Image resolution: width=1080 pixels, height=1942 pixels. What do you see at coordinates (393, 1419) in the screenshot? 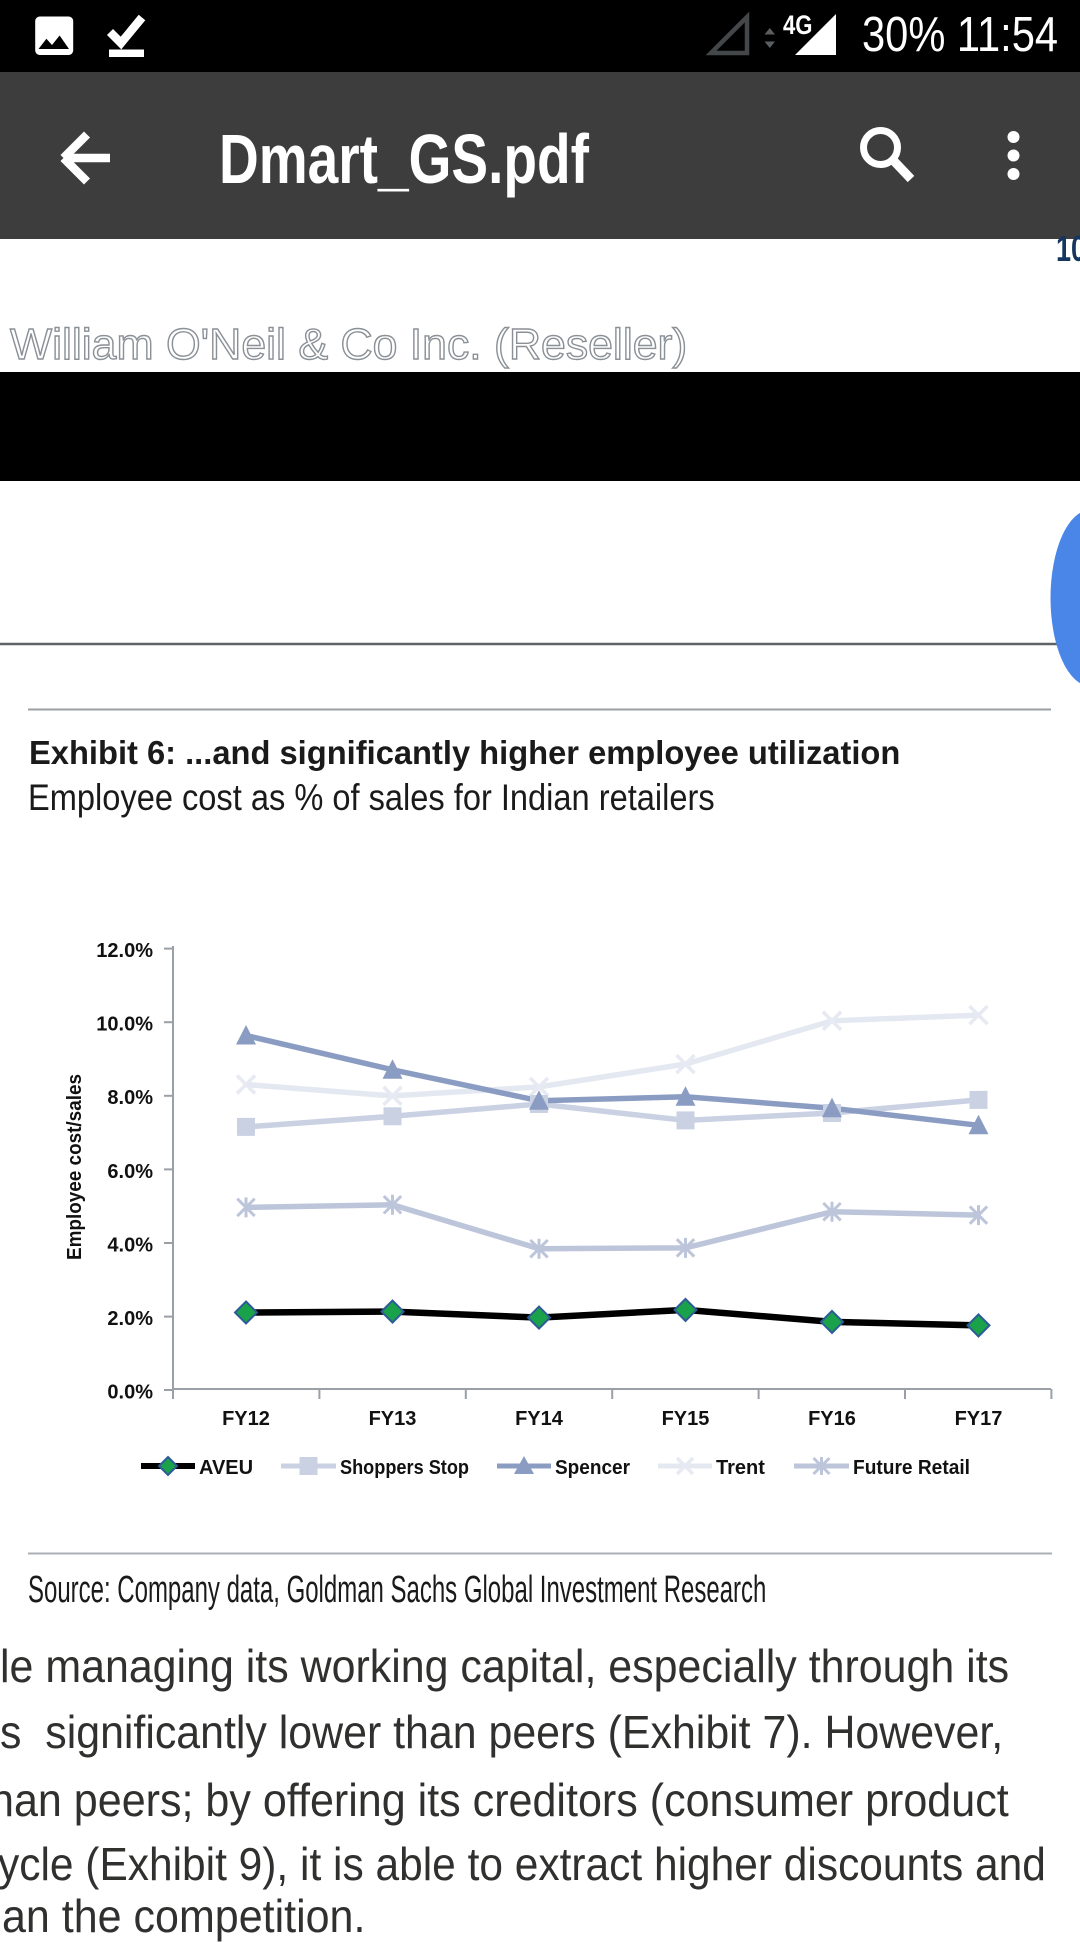
I see `svg-text: FY13` at bounding box center [393, 1419].